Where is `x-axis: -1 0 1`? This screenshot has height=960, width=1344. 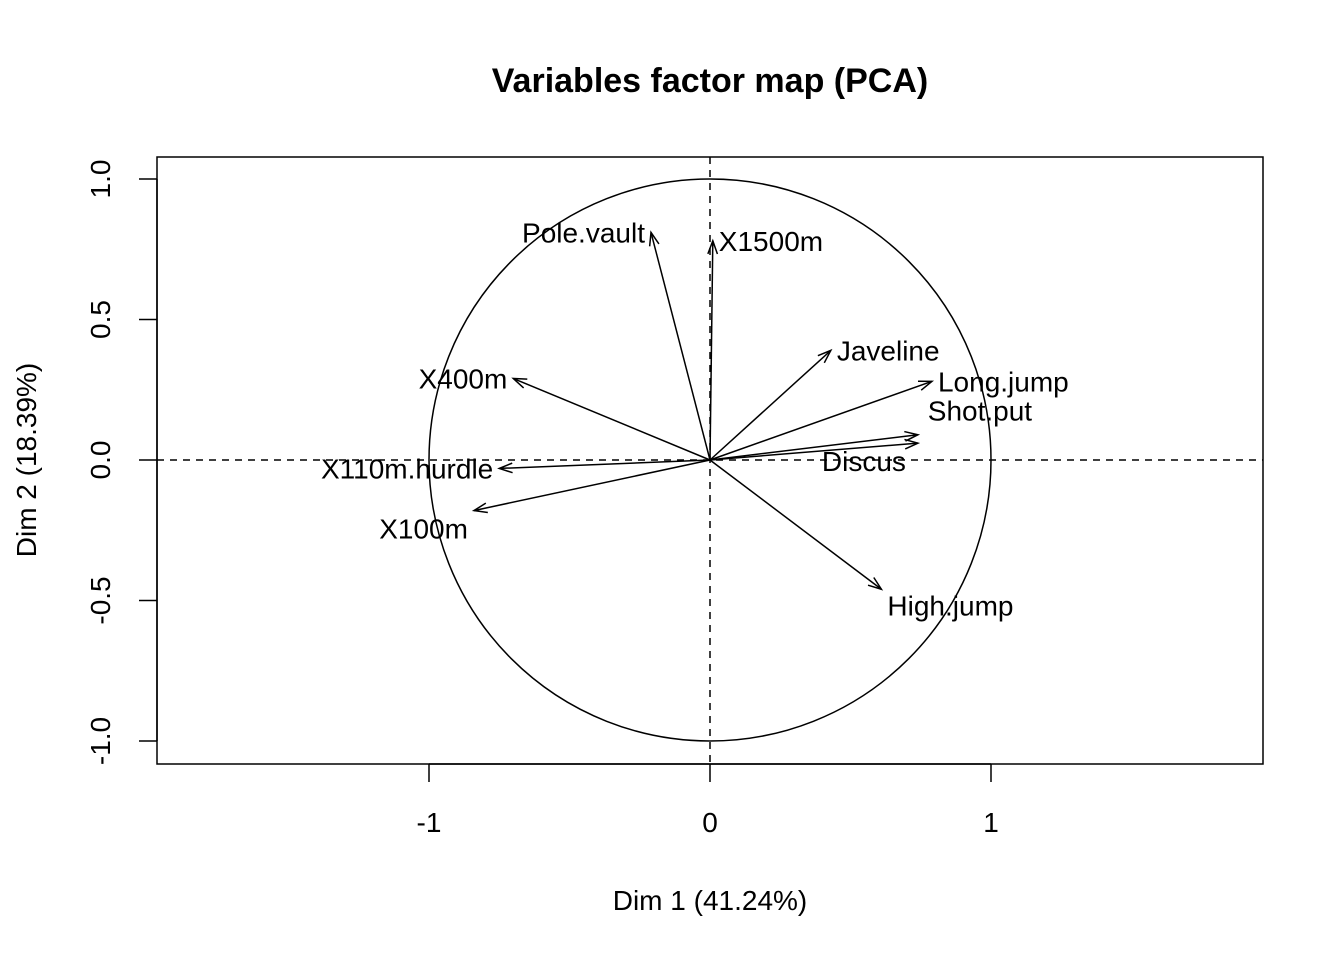 x-axis: -1 0 1 is located at coordinates (708, 800).